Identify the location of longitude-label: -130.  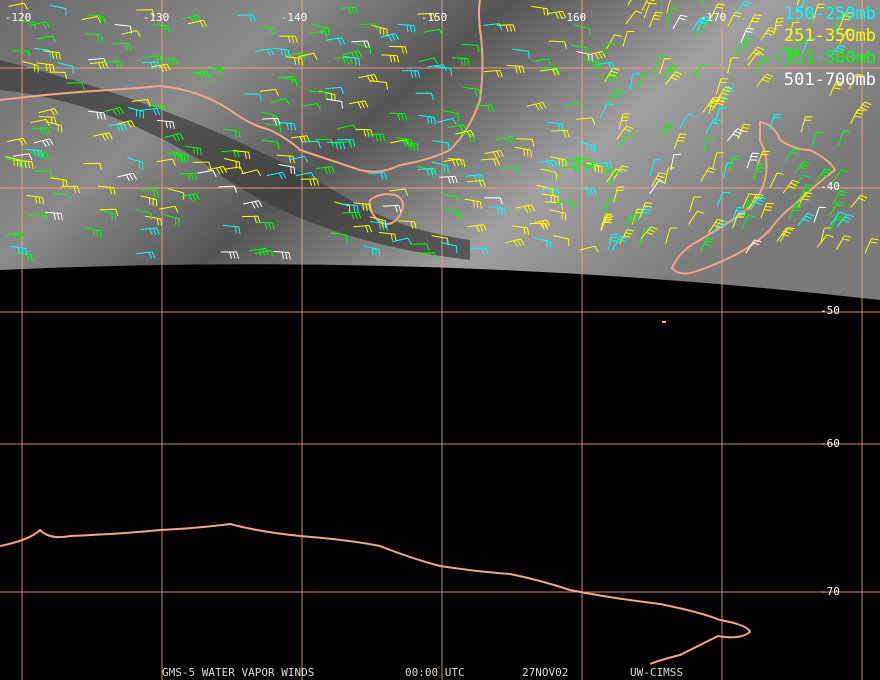
(156, 17).